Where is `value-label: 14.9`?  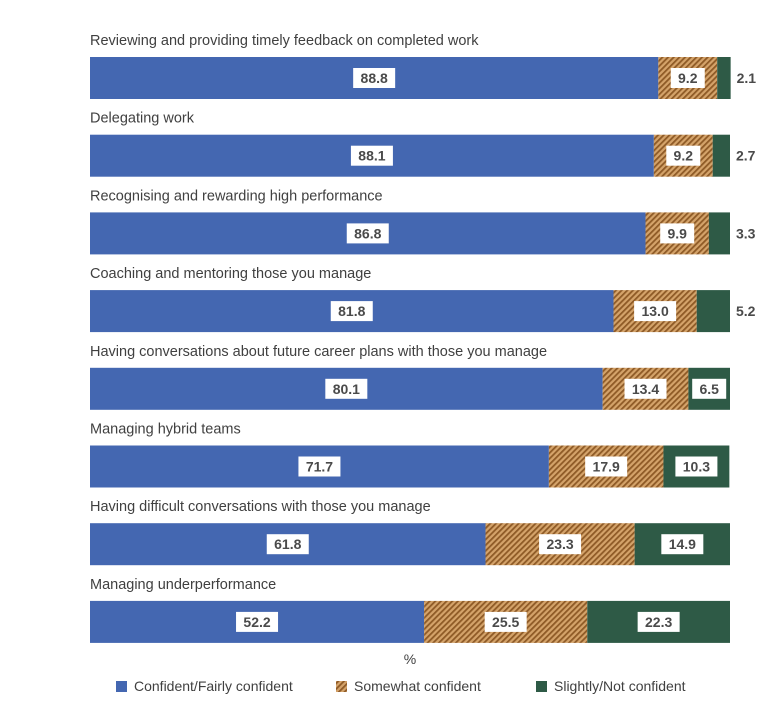 value-label: 14.9 is located at coordinates (682, 544).